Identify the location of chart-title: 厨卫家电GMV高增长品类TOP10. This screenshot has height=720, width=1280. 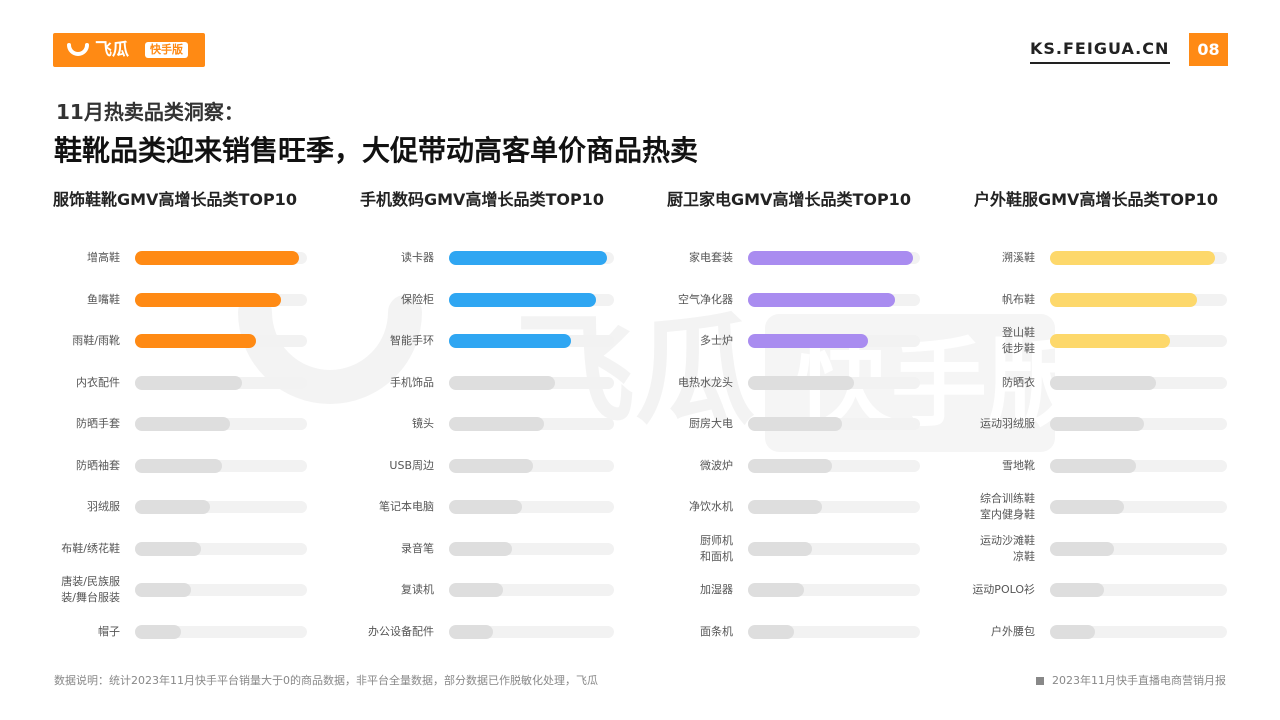
(789, 199).